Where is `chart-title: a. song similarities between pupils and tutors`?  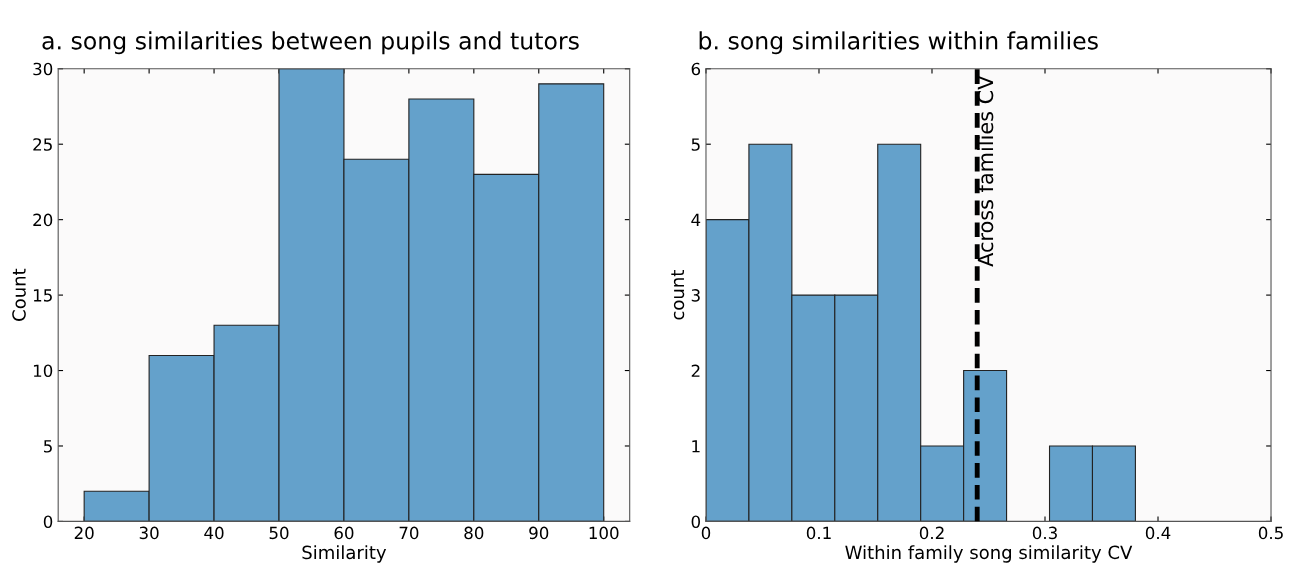 chart-title: a. song similarities between pupils and tutors is located at coordinates (310, 43).